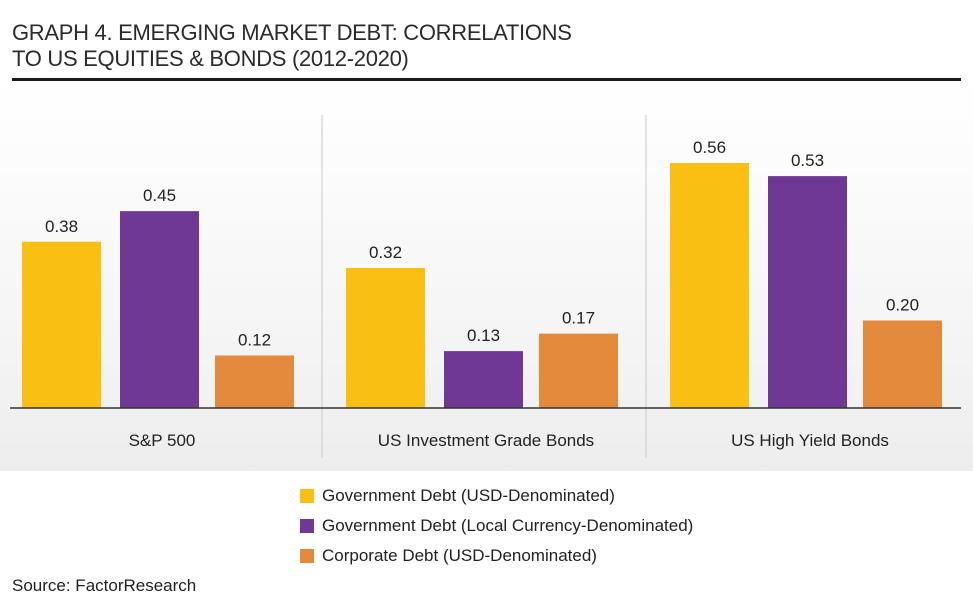 The width and height of the screenshot is (973, 614). I want to click on data-label-us-high-yield-bonds-series-3: 0.20, so click(902, 305).